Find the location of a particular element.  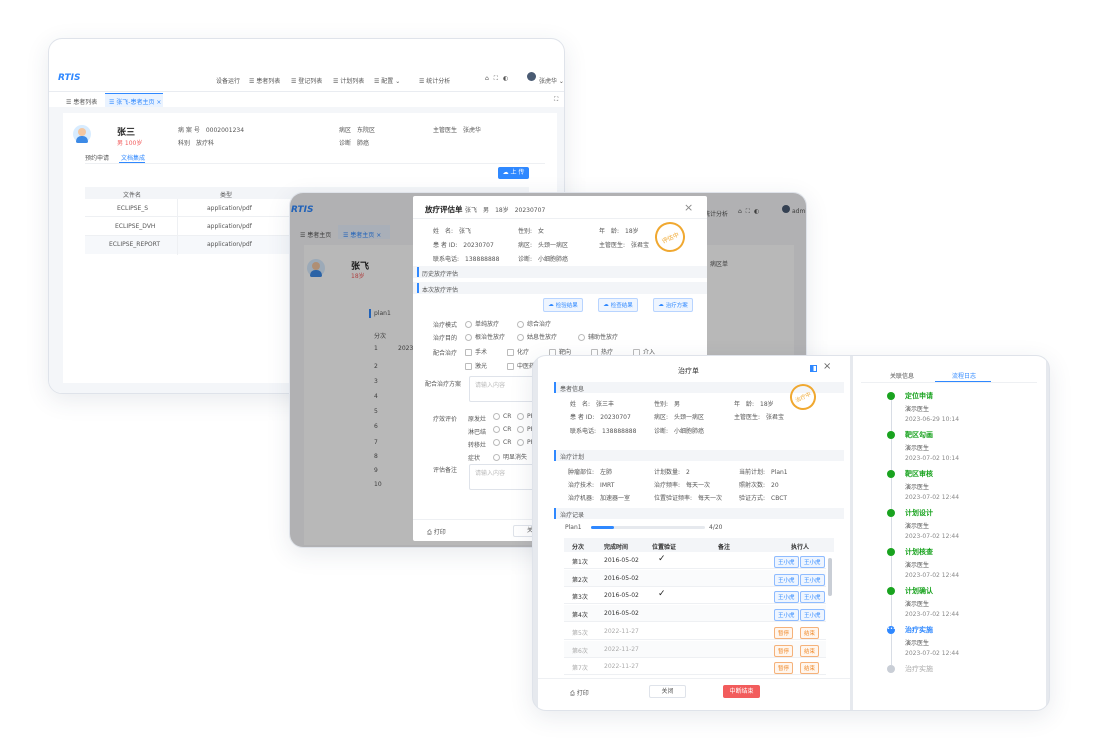

interrupt-end-button: 中断结束 is located at coordinates (741, 691).